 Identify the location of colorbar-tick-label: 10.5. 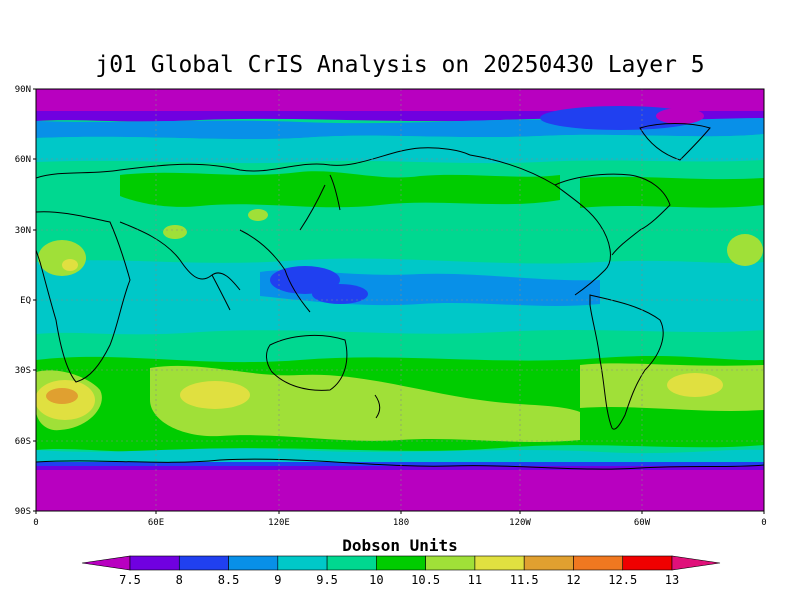
(425, 580).